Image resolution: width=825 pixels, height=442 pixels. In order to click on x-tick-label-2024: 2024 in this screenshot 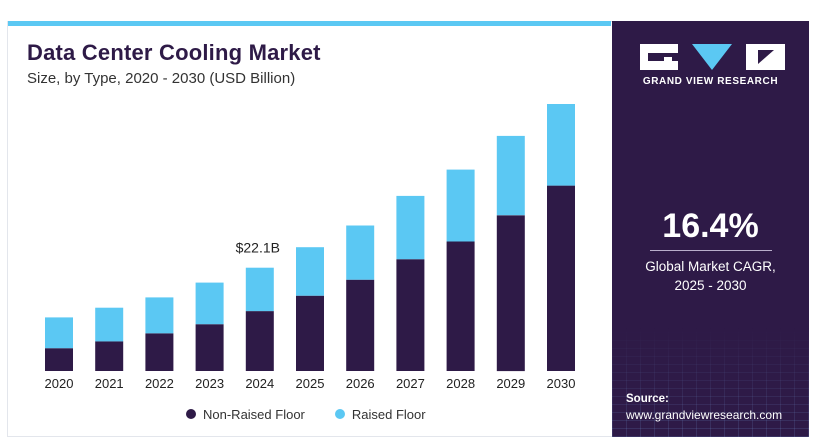, I will do `click(259, 383)`.